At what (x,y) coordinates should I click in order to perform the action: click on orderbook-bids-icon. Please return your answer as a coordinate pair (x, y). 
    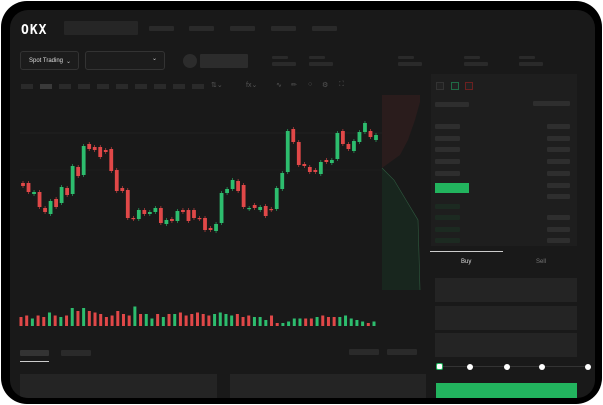
    Looking at the image, I should click on (455, 86).